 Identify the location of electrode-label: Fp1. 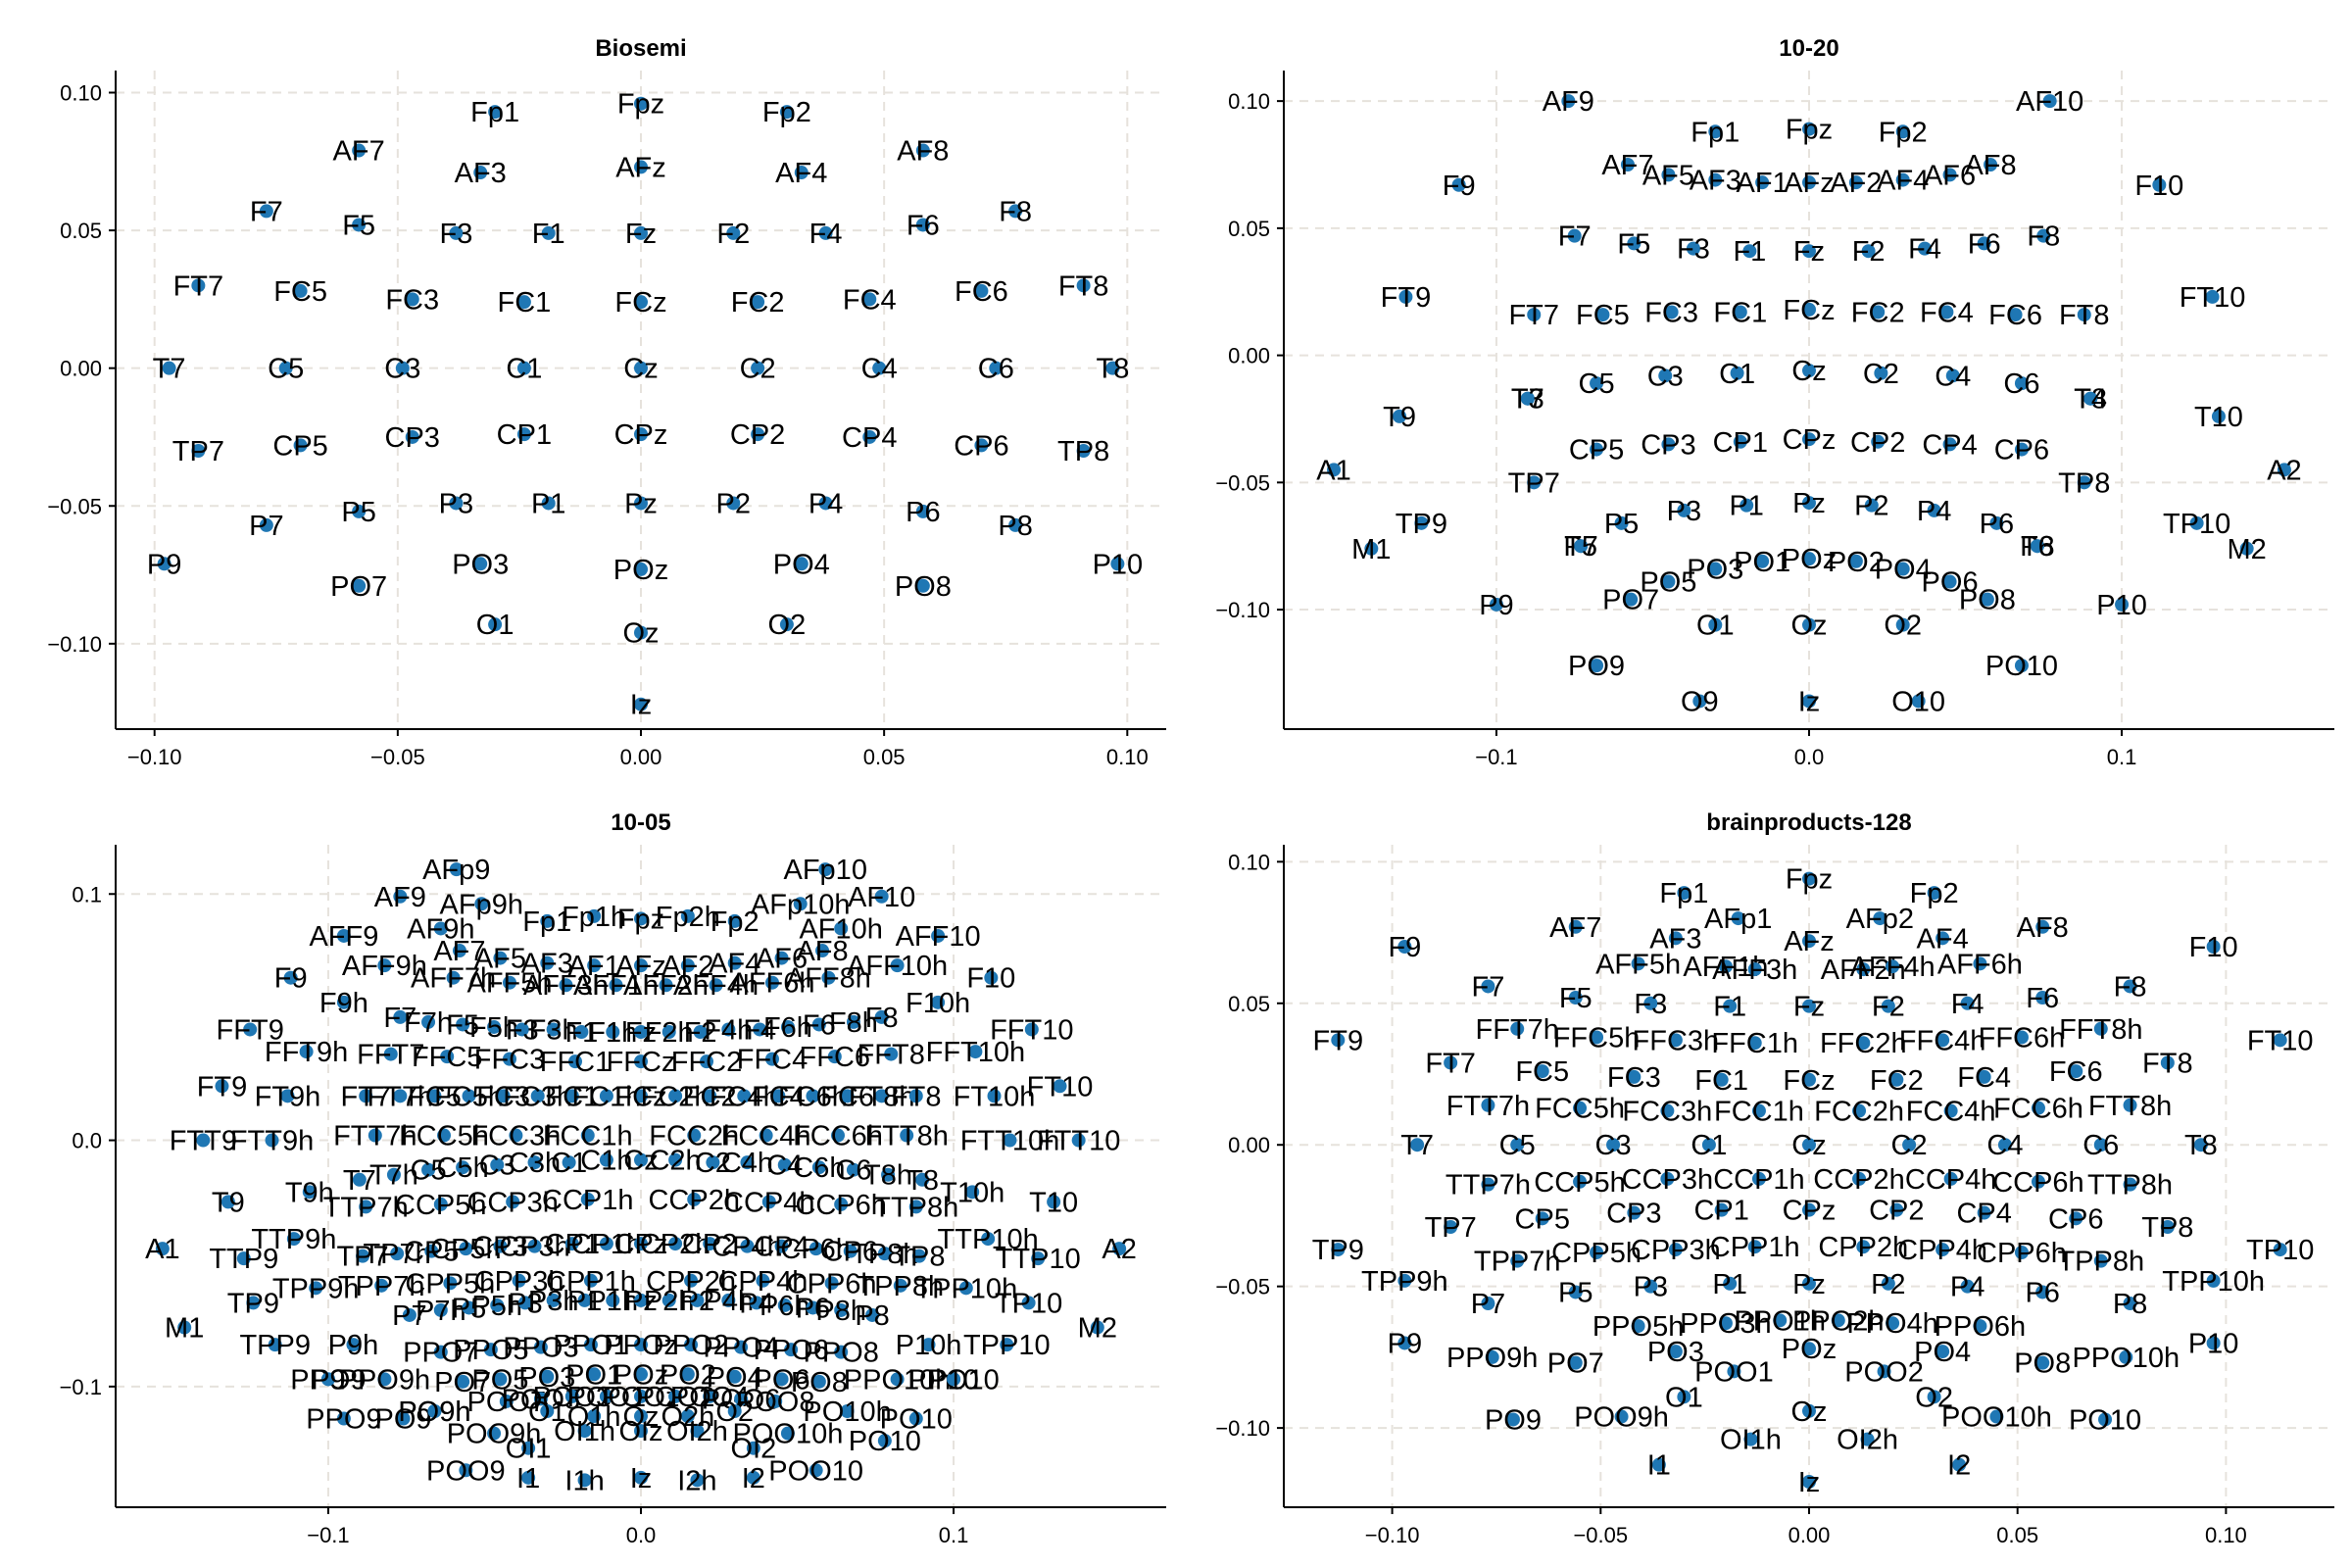
(1683, 893).